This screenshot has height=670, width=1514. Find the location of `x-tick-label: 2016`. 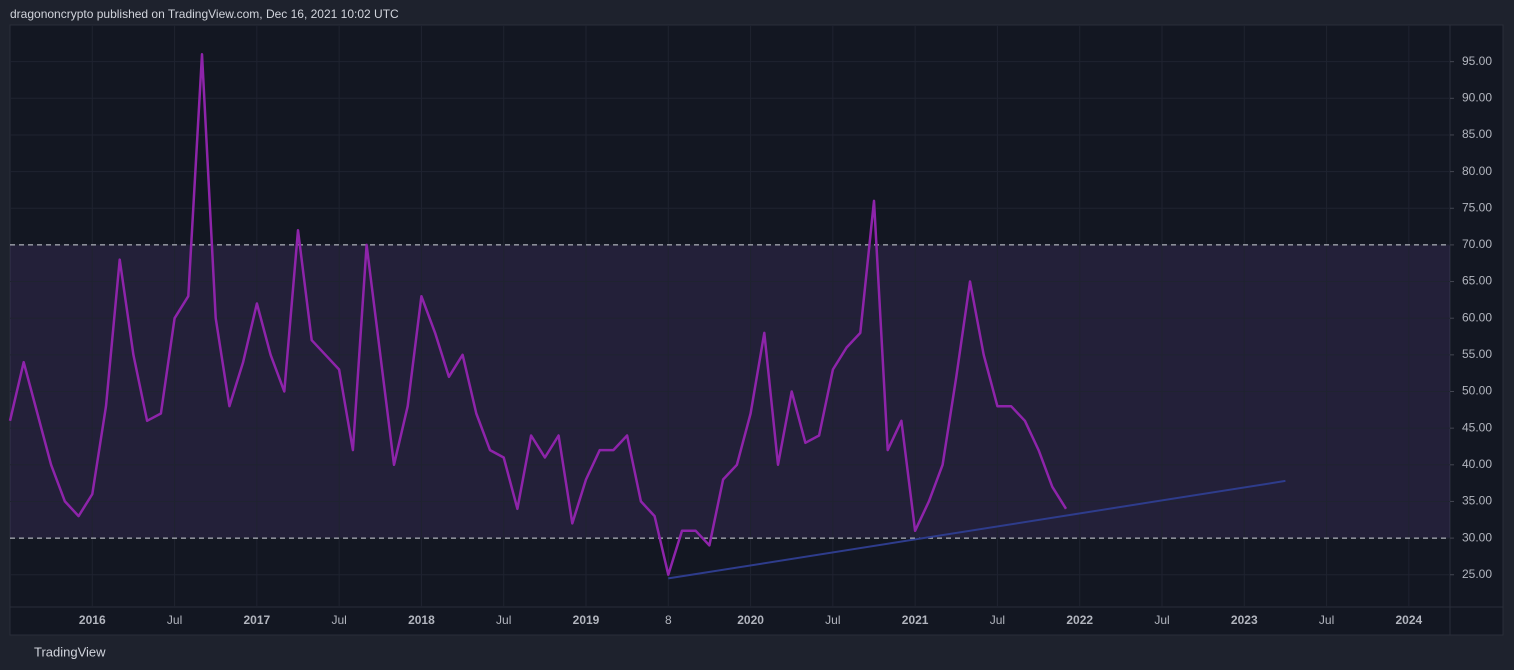

x-tick-label: 2016 is located at coordinates (92, 620).